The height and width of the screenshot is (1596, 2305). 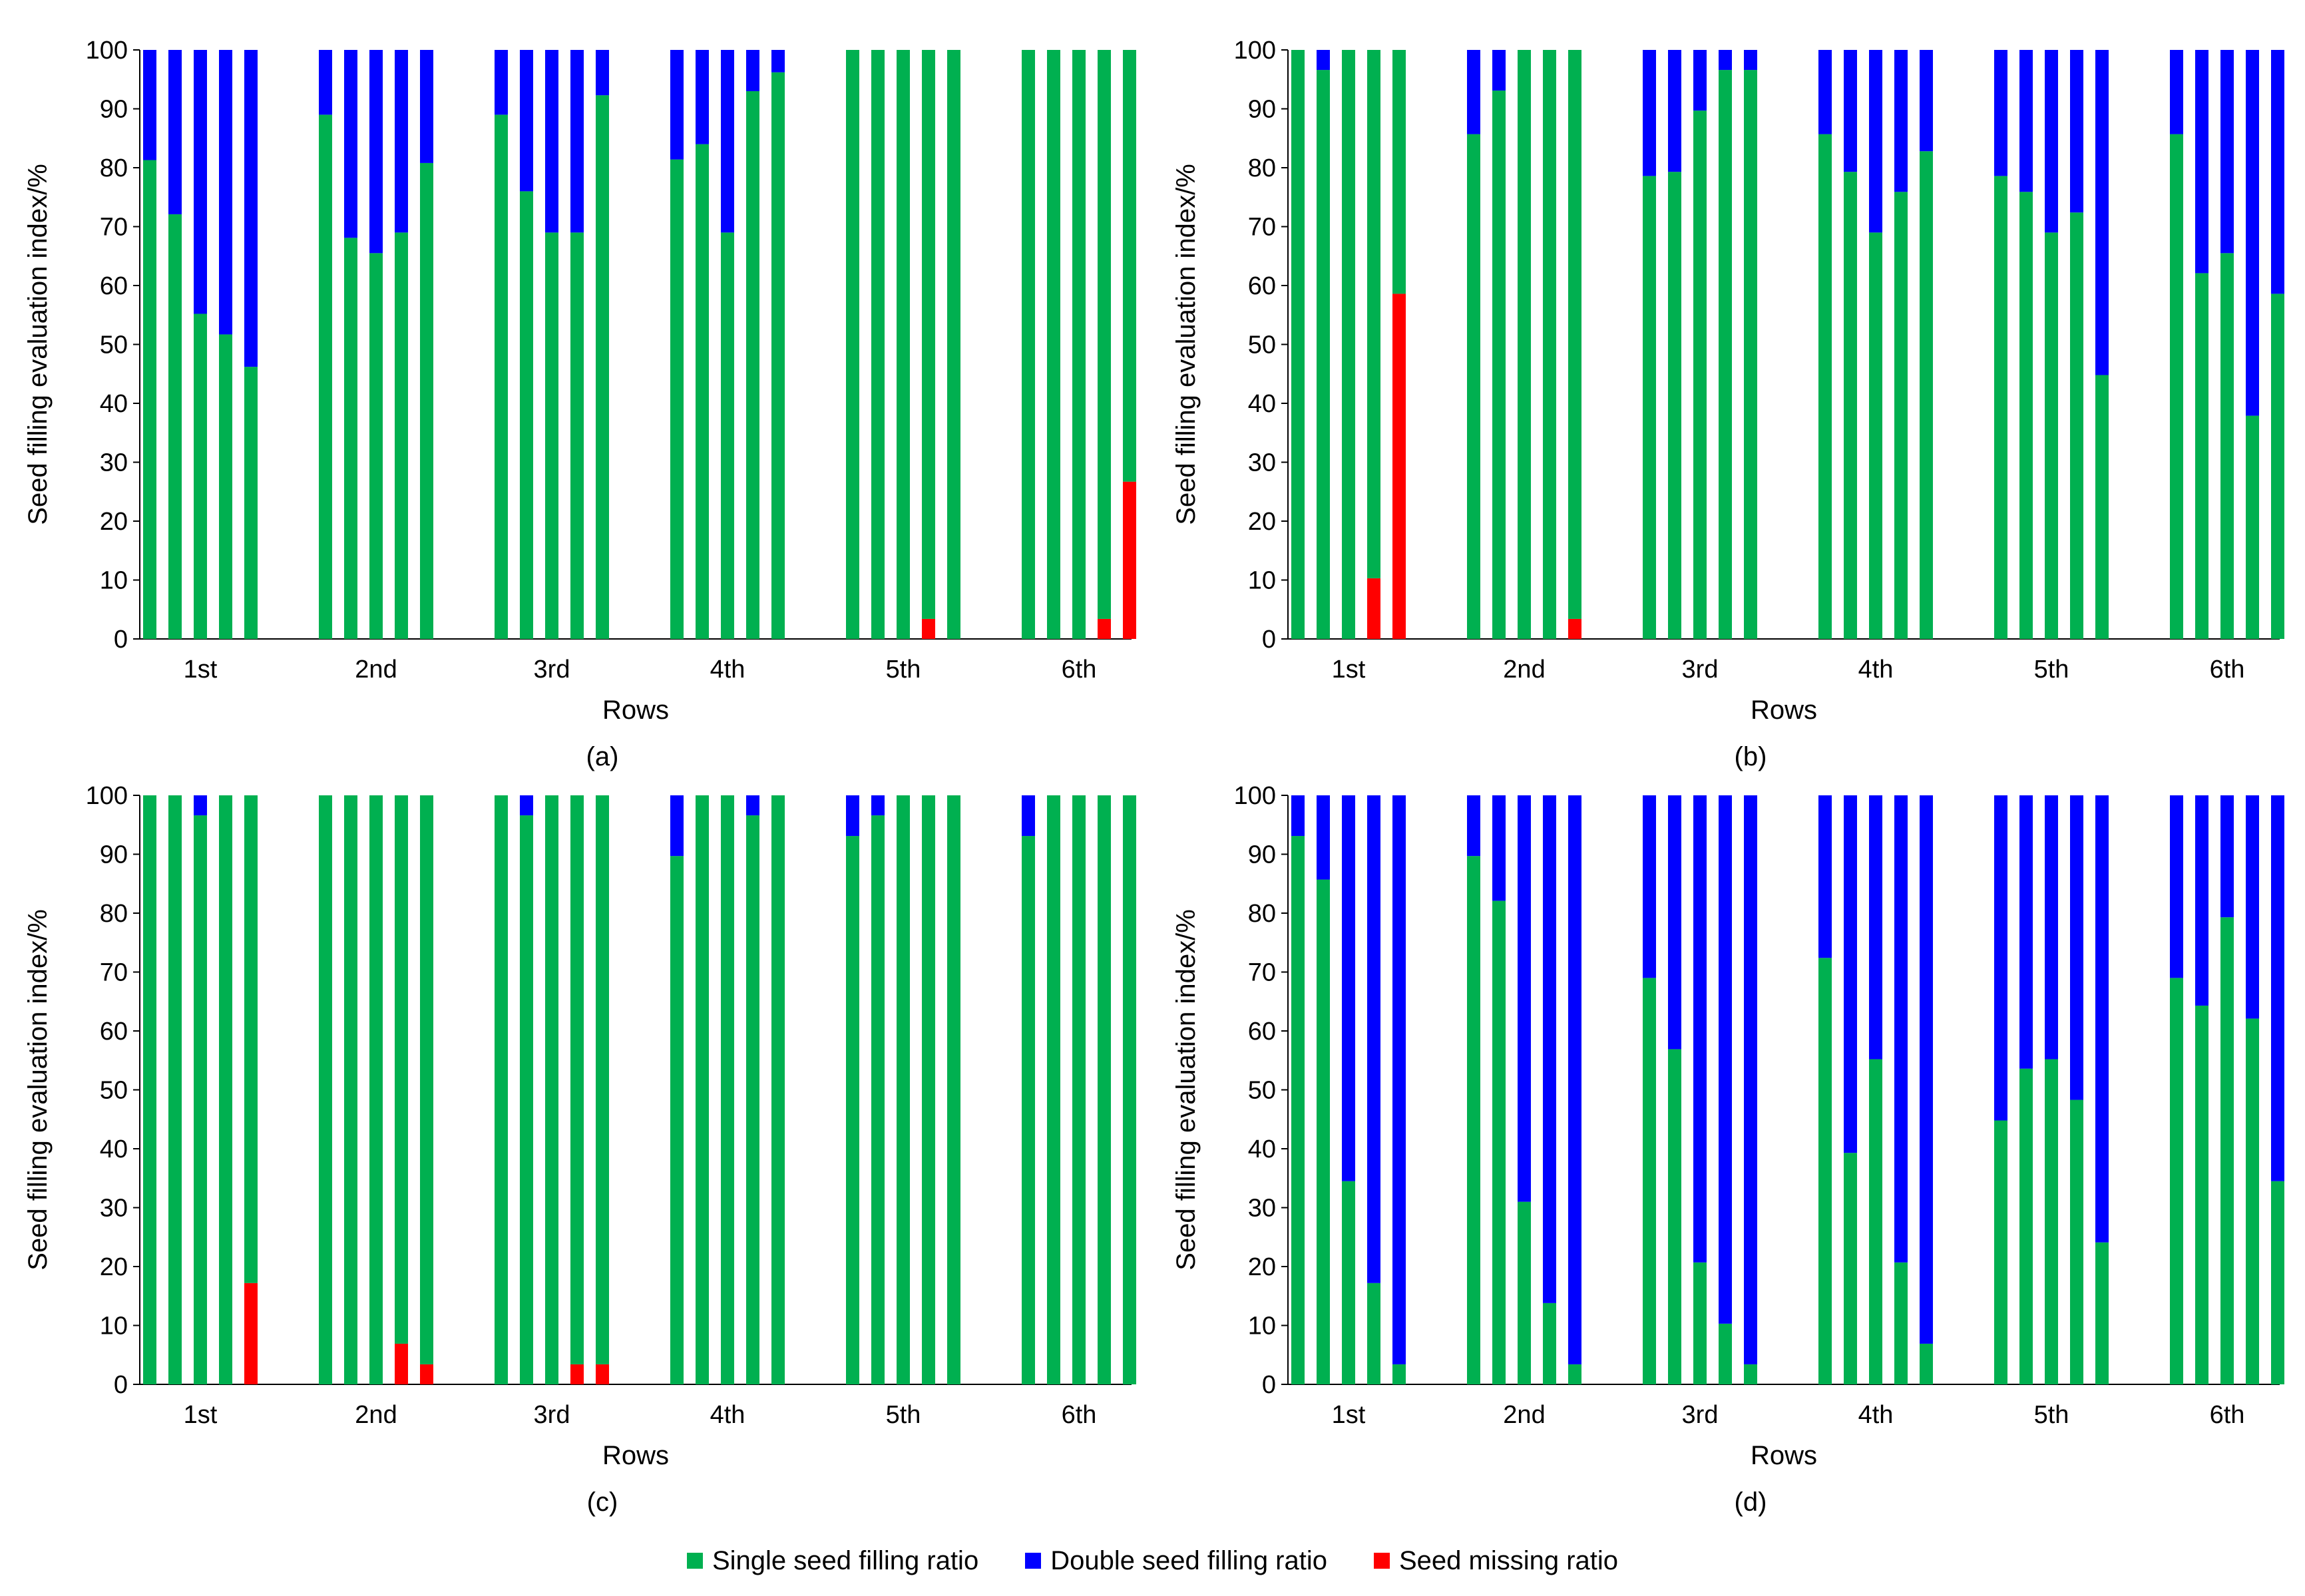 I want to click on legend-swatch-double, so click(x=1034, y=1561).